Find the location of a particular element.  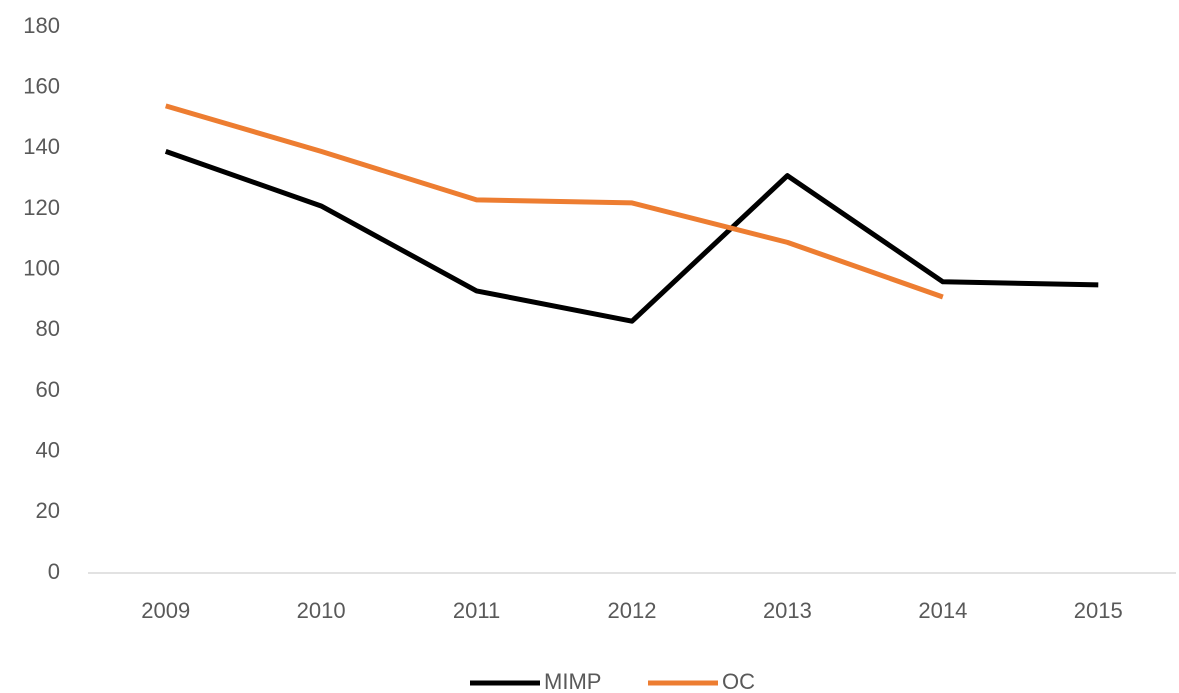

x-tick-label: 2010 is located at coordinates (321, 610).